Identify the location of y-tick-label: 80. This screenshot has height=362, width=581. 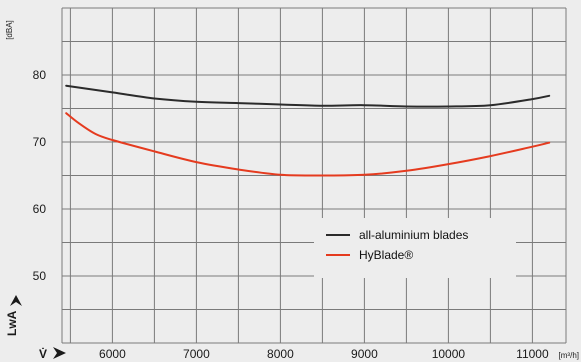
(40, 75).